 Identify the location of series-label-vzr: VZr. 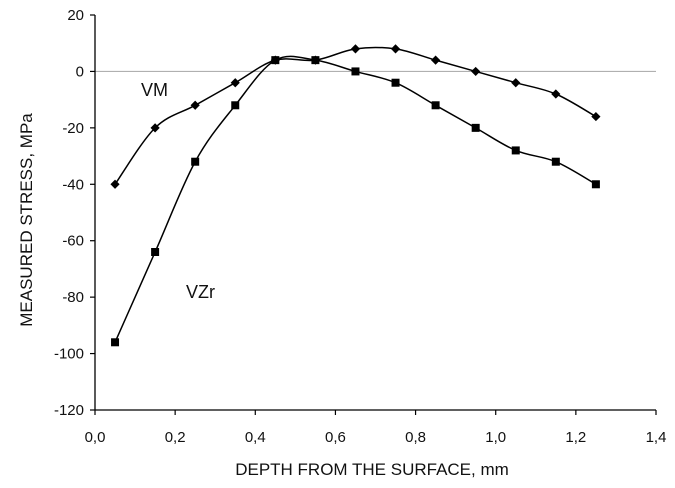
(200, 292).